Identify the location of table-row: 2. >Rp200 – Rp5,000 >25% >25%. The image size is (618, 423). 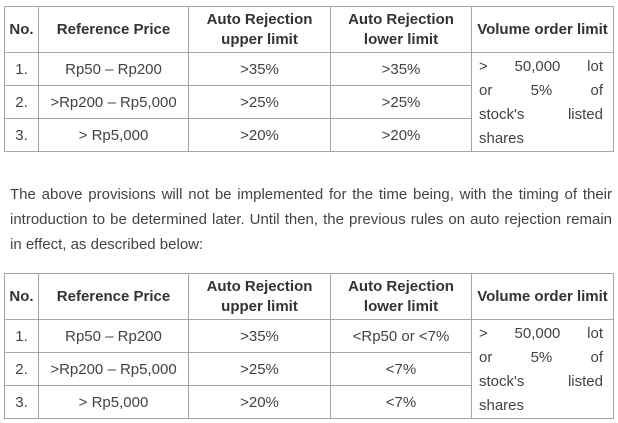
(309, 102).